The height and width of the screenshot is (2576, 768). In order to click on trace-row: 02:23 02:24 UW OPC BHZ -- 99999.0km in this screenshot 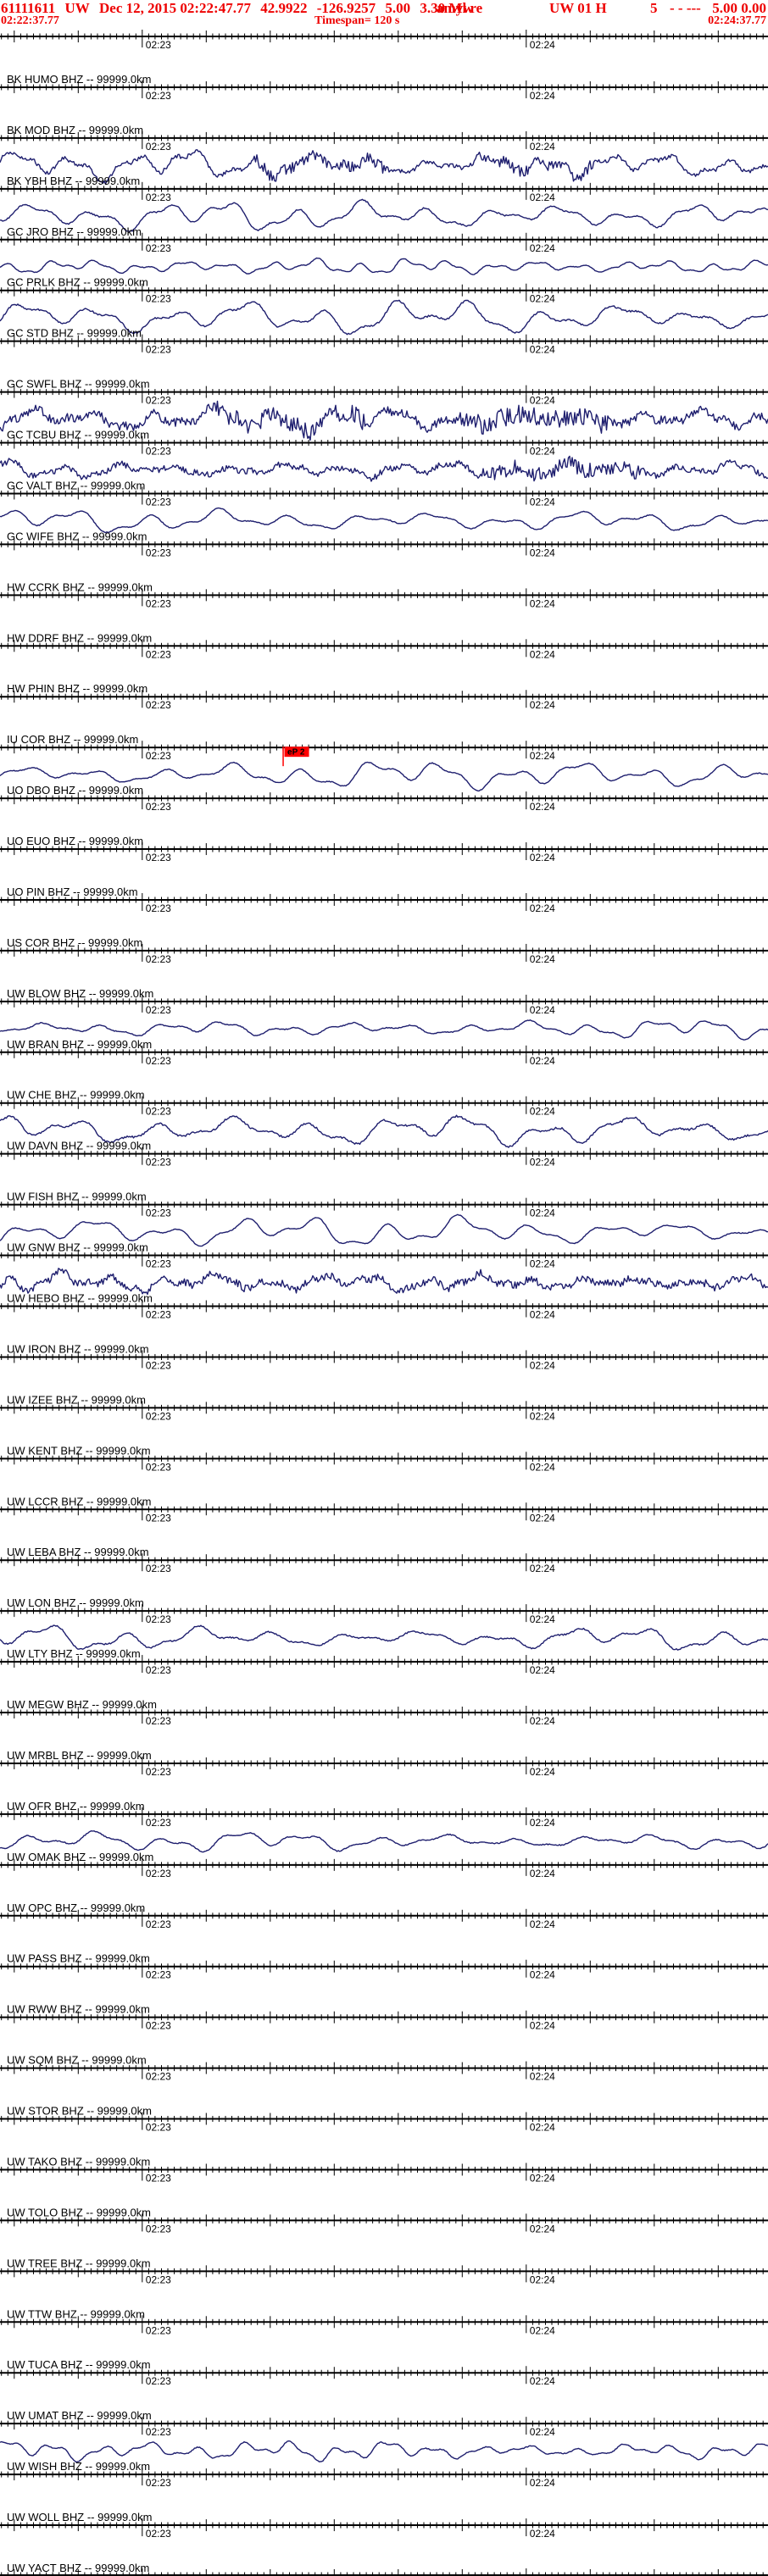, I will do `click(384, 1886)`.